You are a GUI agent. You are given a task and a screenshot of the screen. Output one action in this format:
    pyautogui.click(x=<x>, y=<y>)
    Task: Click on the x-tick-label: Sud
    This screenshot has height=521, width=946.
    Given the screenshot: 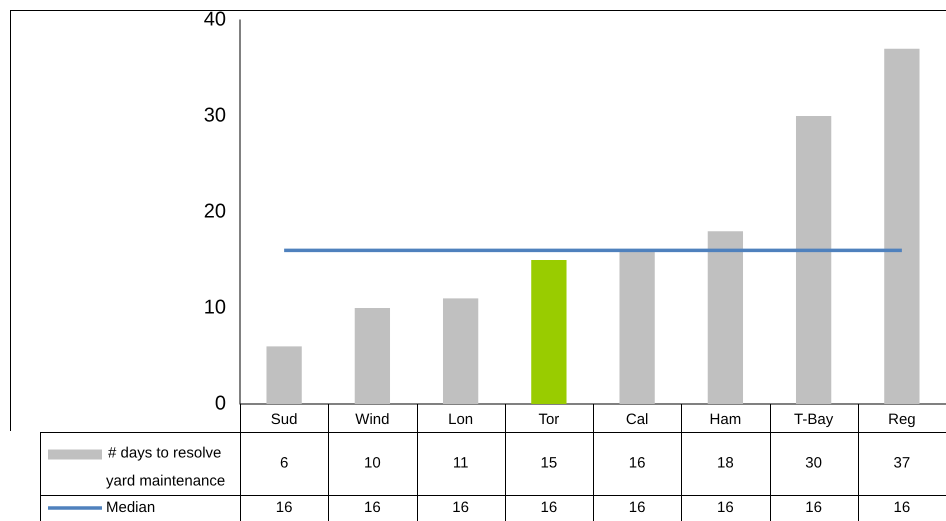 What is the action you would take?
    pyautogui.click(x=284, y=419)
    